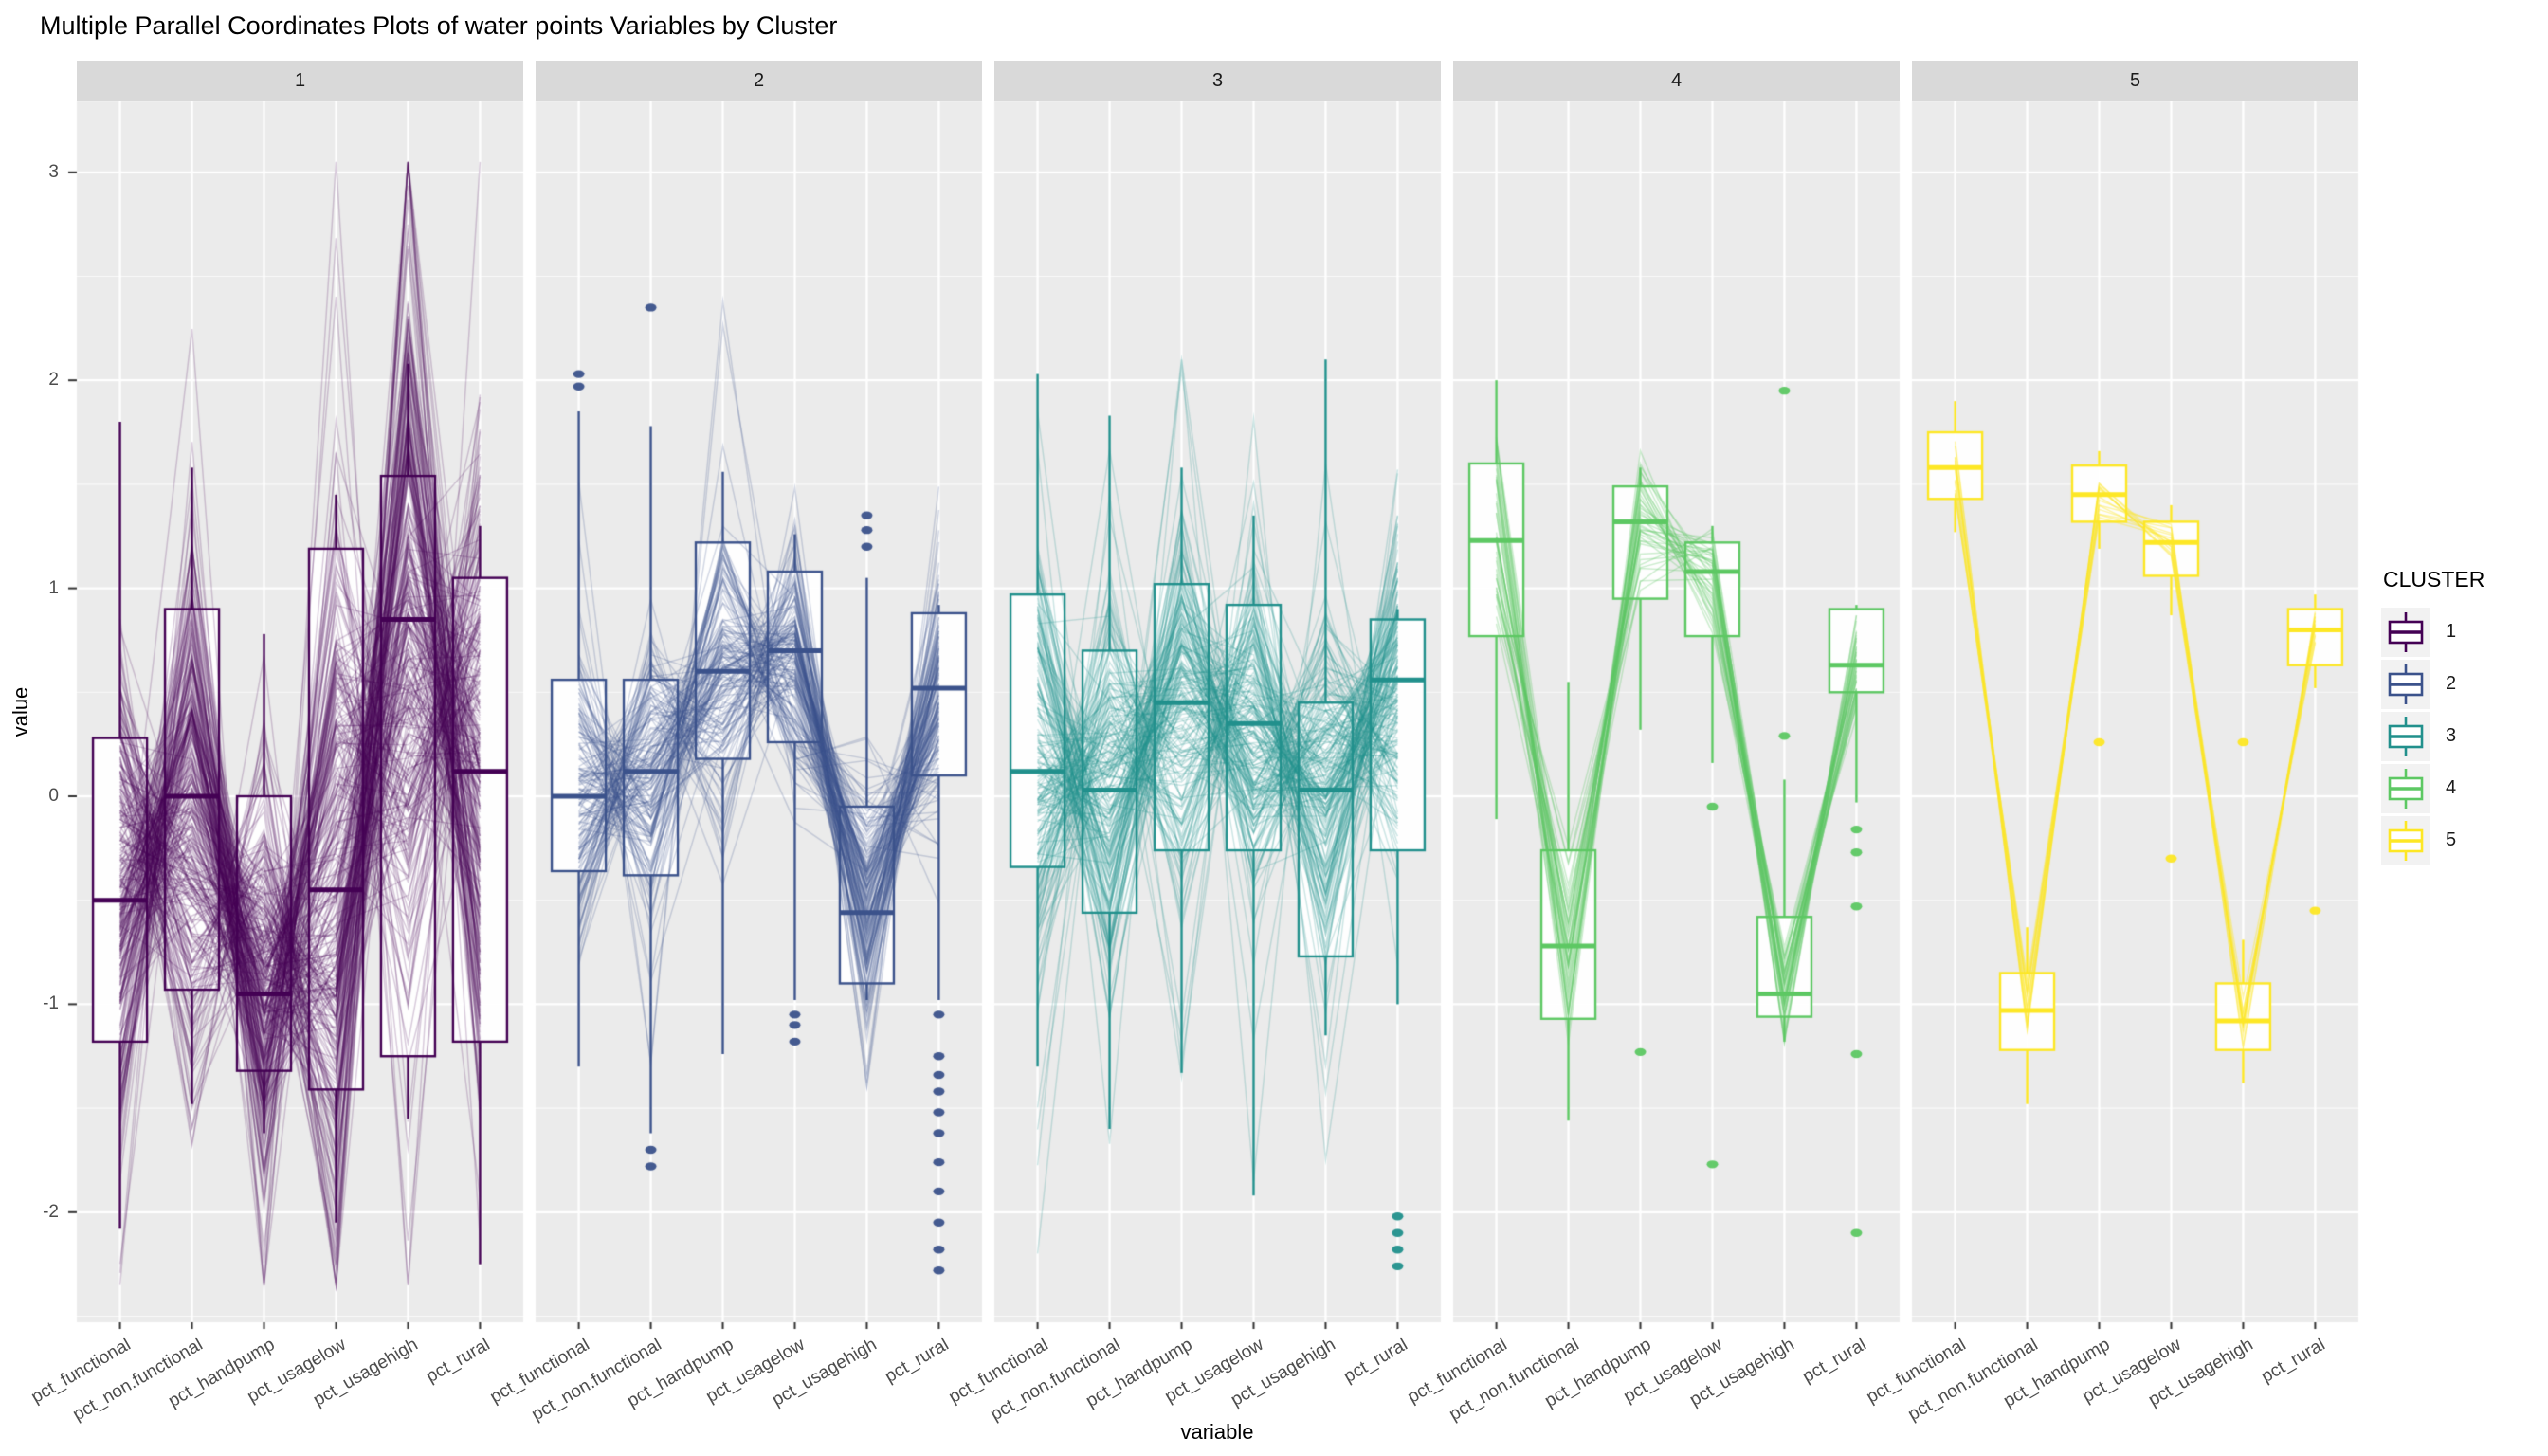 This screenshot has width=2548, height=1456. Describe the element at coordinates (2432, 632) in the screenshot. I see `legend-entry-1: 1` at that location.